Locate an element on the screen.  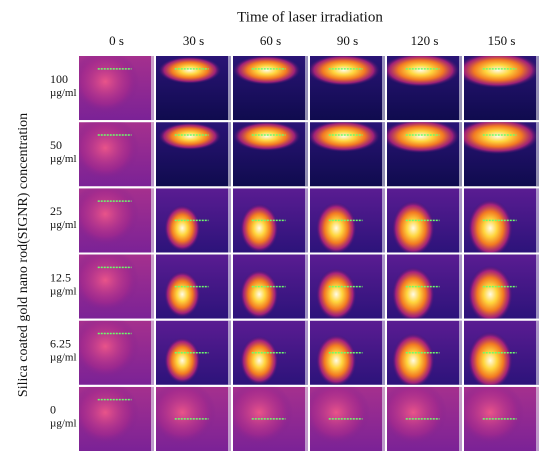
column-header: 150 s is located at coordinates (502, 40).